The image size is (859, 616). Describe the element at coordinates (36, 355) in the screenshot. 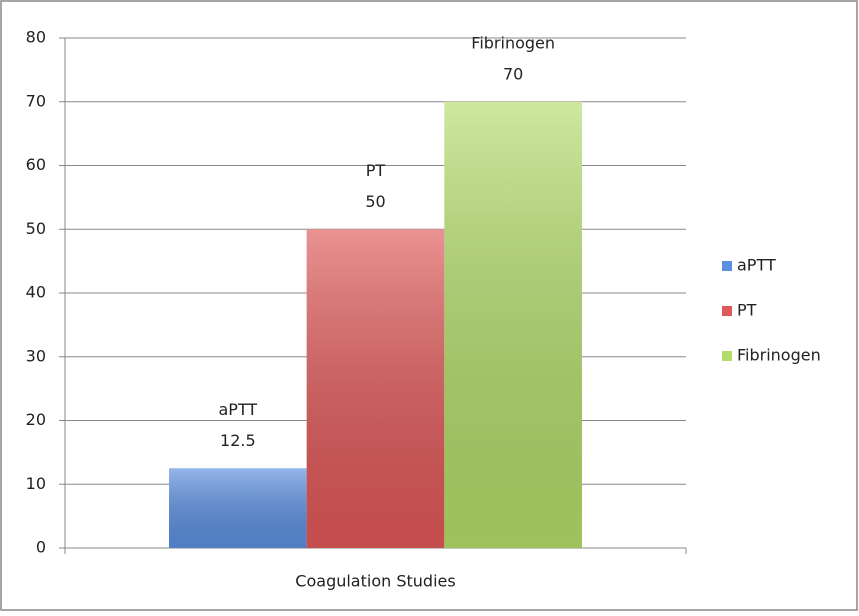

I see `y-tick-label: 30` at that location.